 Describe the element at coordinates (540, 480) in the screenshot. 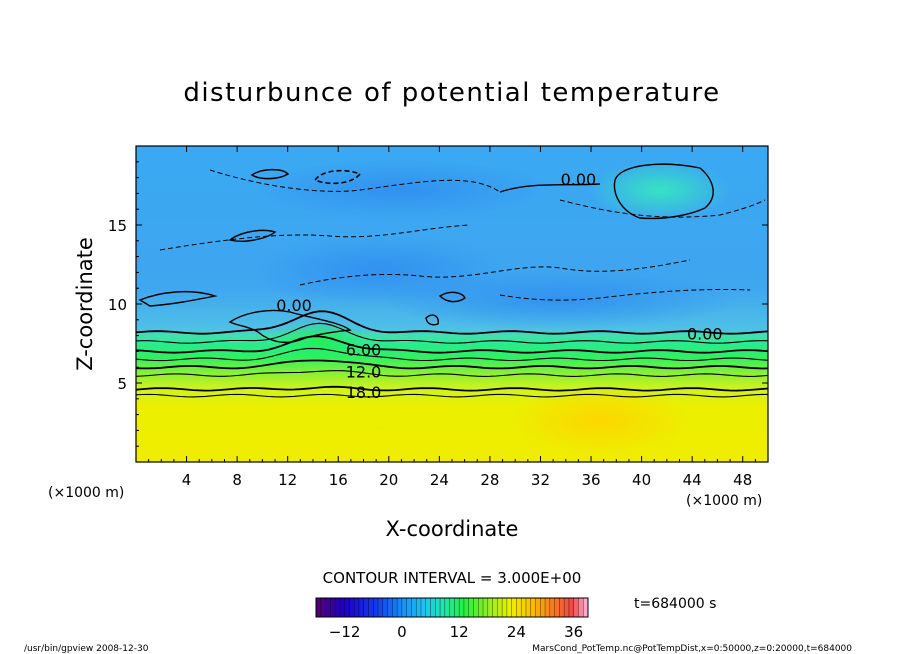

I see `x-tick-label: 32` at that location.